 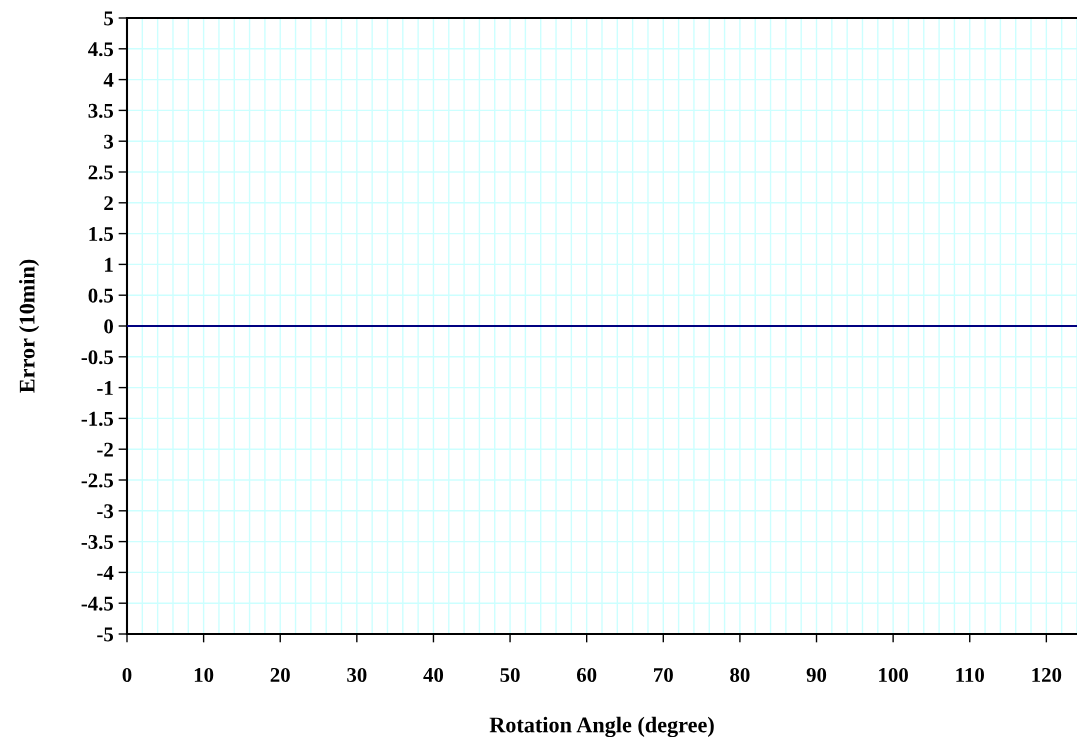 I want to click on y-tick-label: 2, so click(x=108, y=203).